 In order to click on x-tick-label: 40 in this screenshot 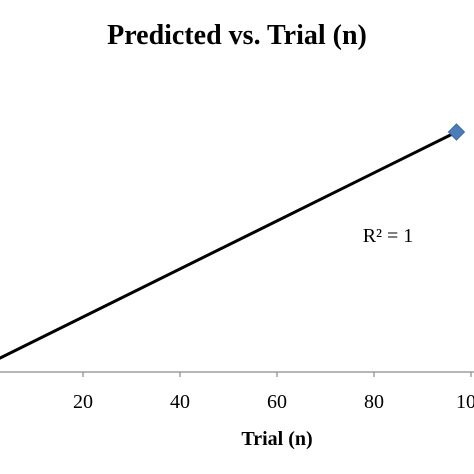, I will do `click(180, 402)`.